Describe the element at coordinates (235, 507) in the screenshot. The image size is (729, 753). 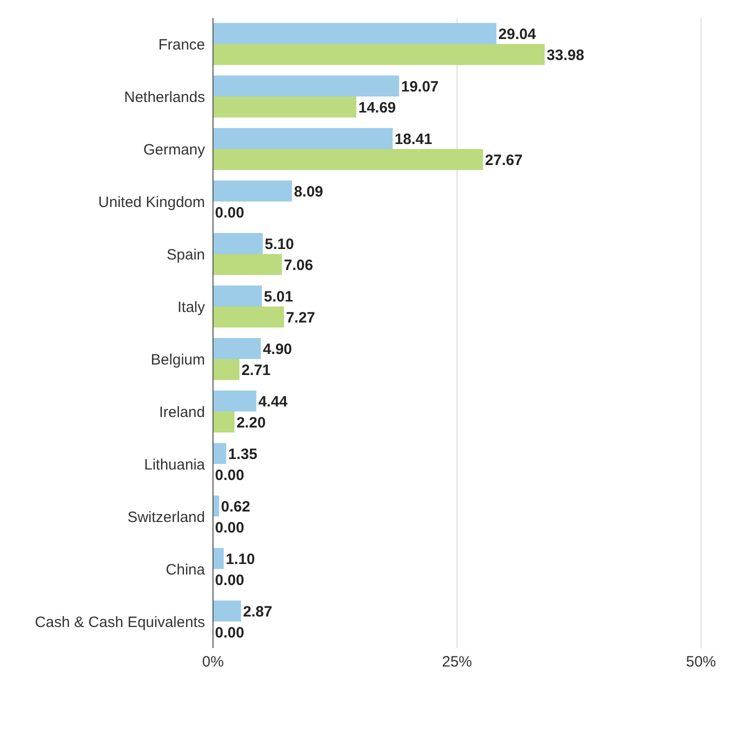
I see `data-label: 0.62` at that location.